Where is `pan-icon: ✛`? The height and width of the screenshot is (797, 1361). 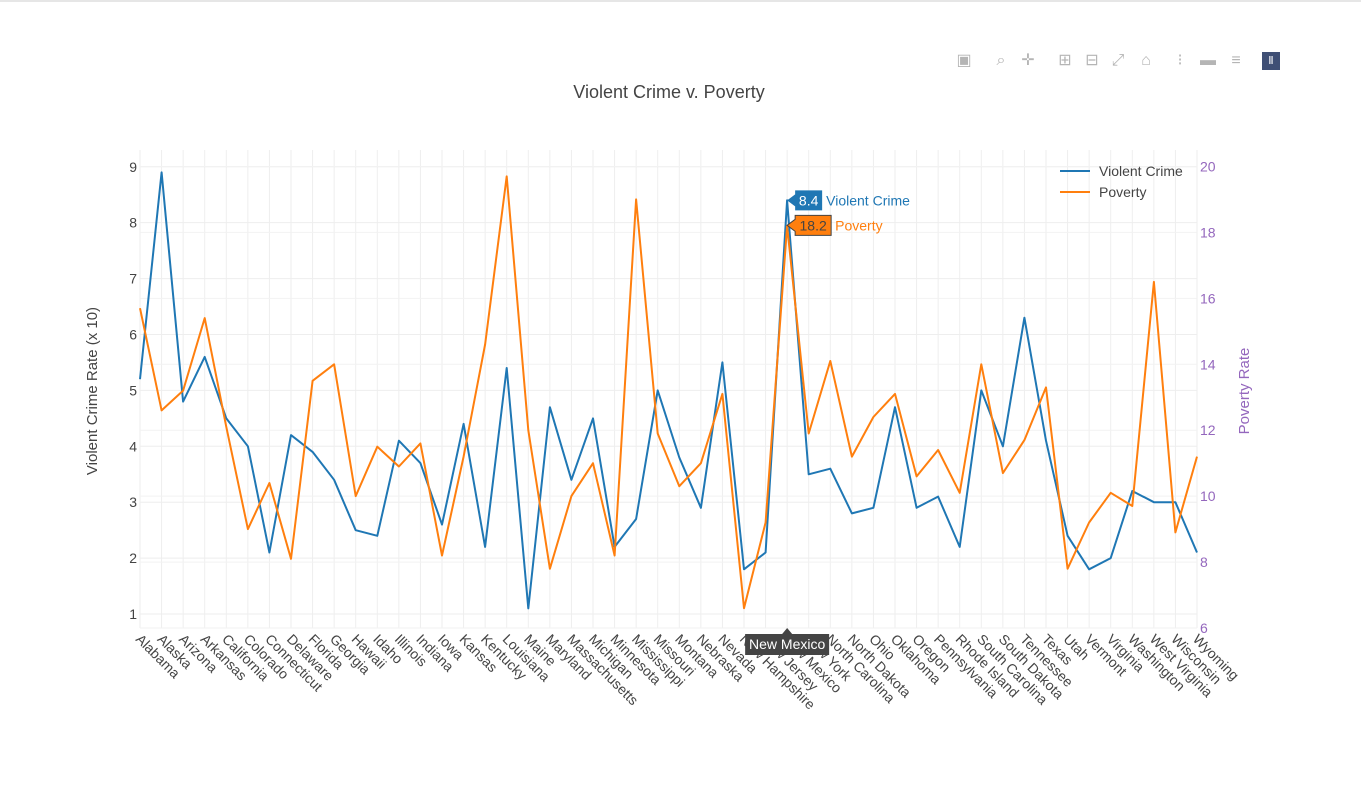 pan-icon: ✛ is located at coordinates (1028, 60).